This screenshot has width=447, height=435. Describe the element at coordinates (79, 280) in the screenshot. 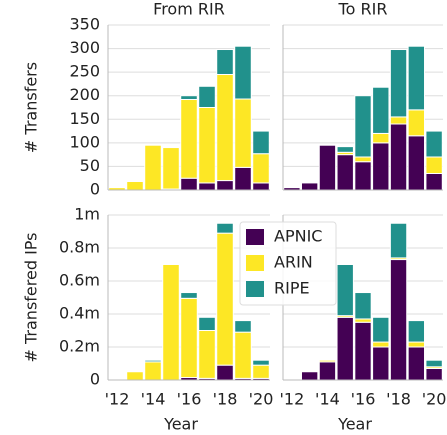

I see `y-tick-label: 0.6m` at that location.